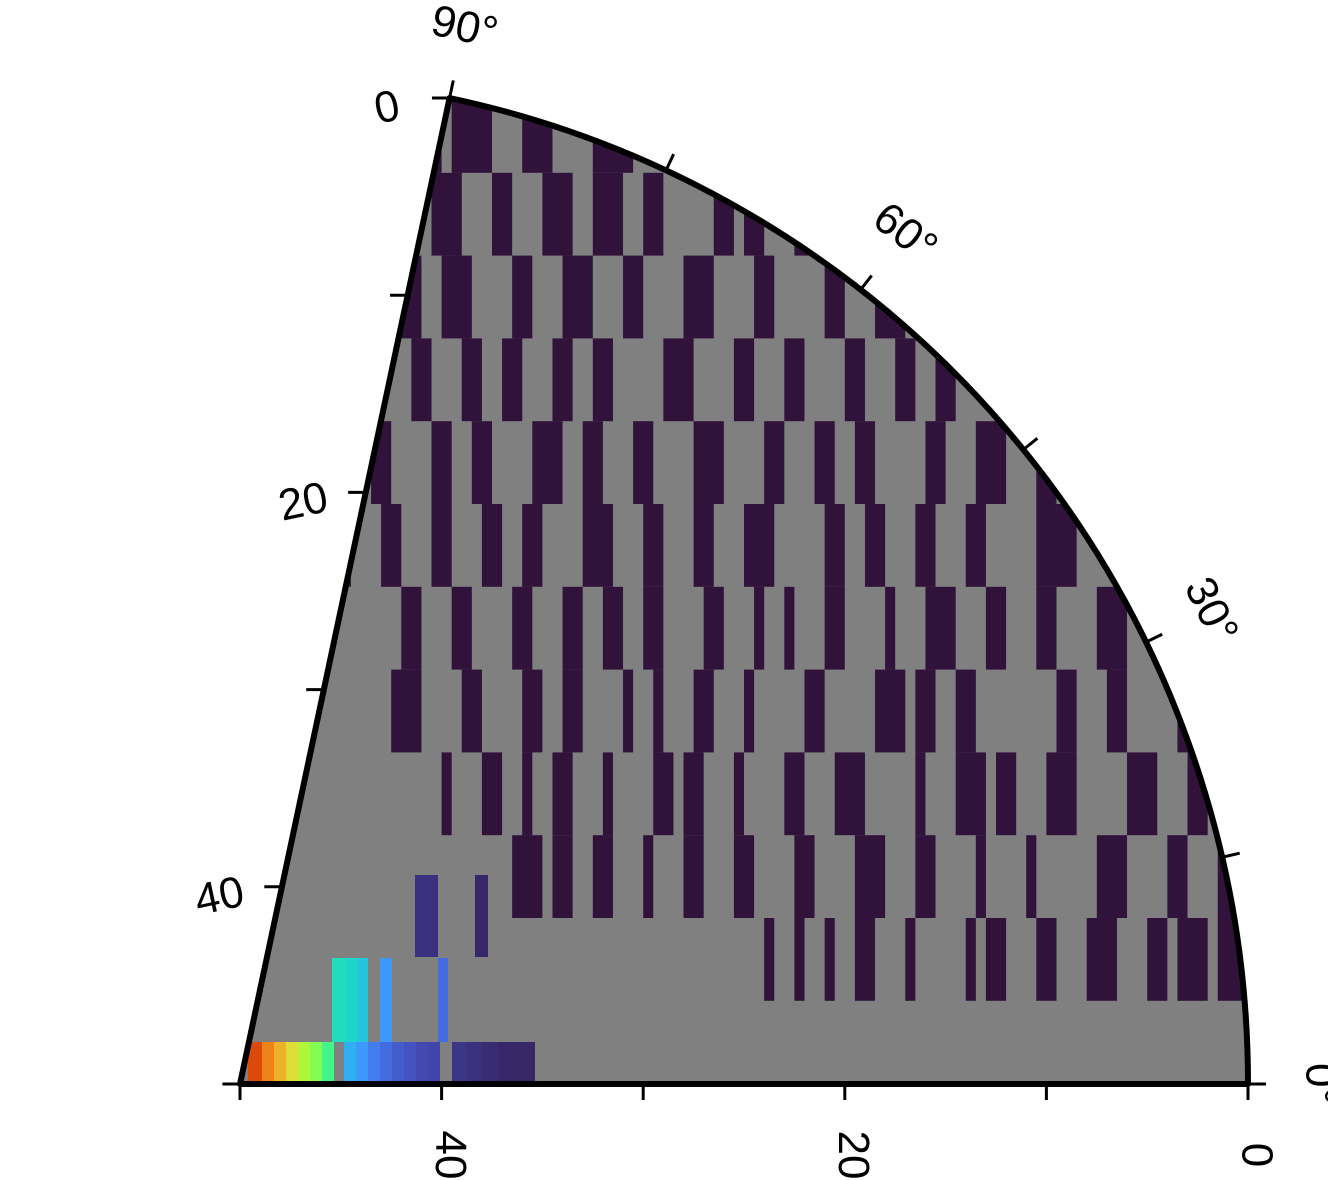 The width and height of the screenshot is (1328, 1180). Describe the element at coordinates (387, 107) in the screenshot. I see `radius-tick-label-left: 0` at that location.